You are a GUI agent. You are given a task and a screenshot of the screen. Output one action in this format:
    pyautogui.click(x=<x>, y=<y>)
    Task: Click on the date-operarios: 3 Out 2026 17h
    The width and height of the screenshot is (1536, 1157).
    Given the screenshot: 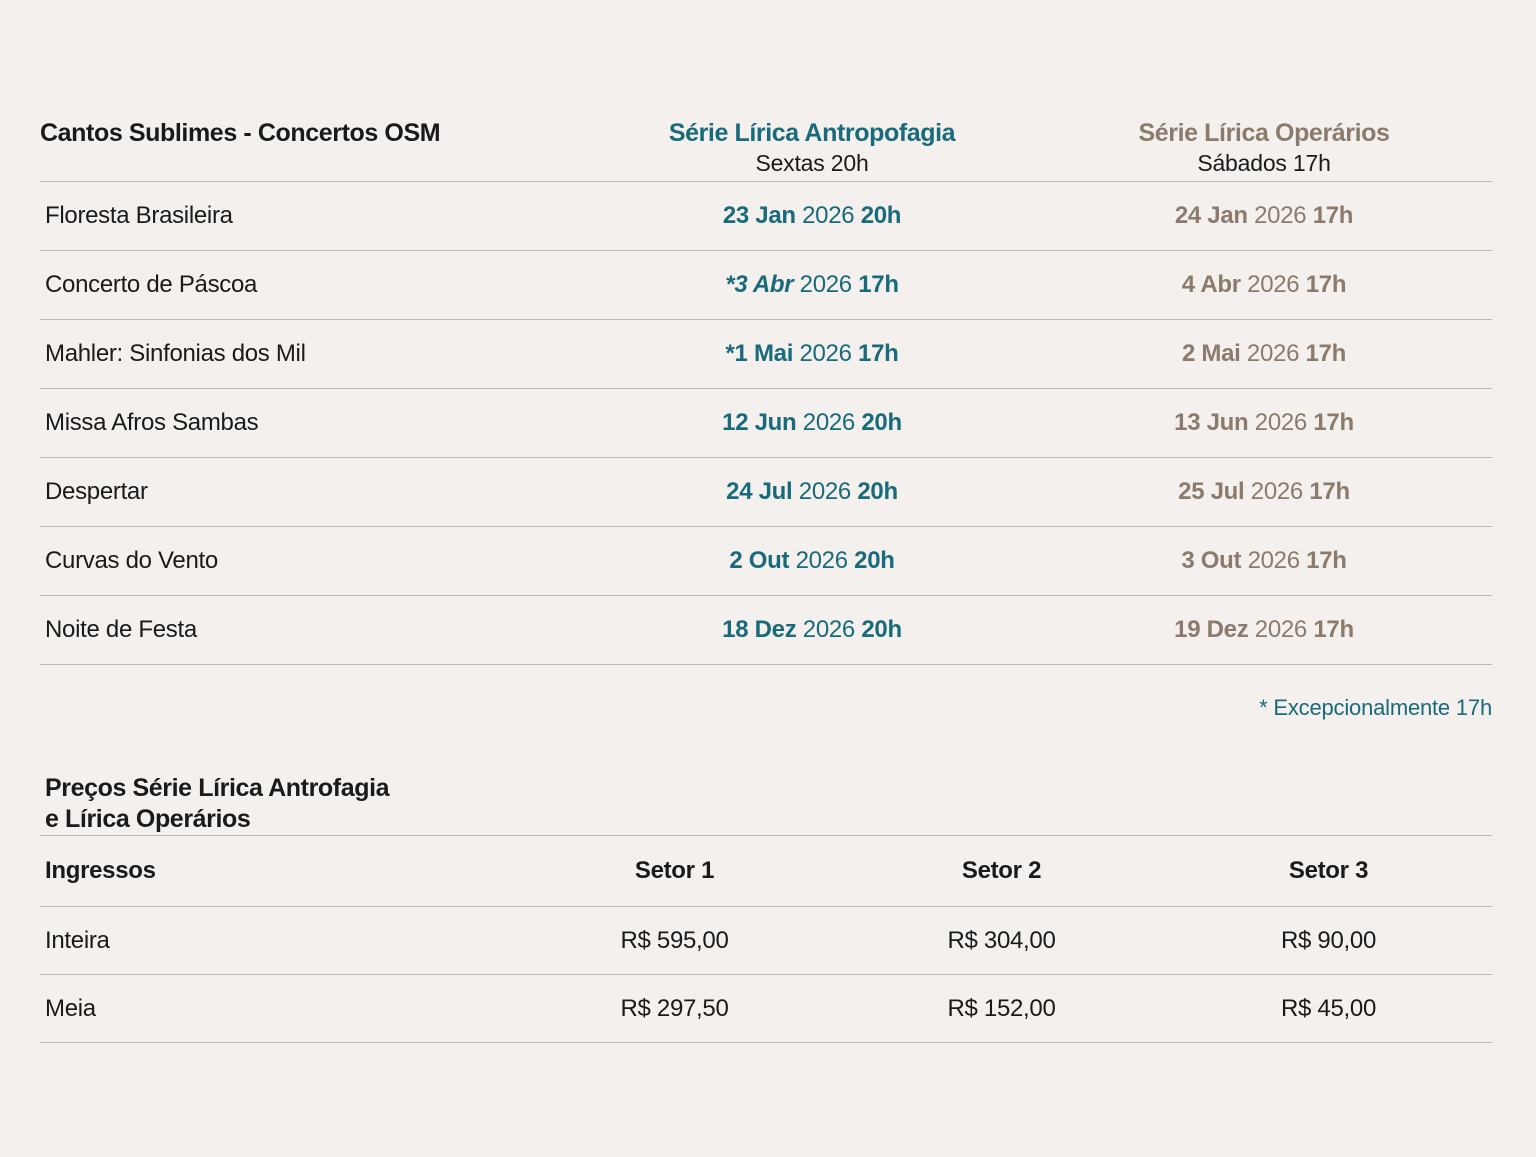 What is the action you would take?
    pyautogui.click(x=1264, y=560)
    